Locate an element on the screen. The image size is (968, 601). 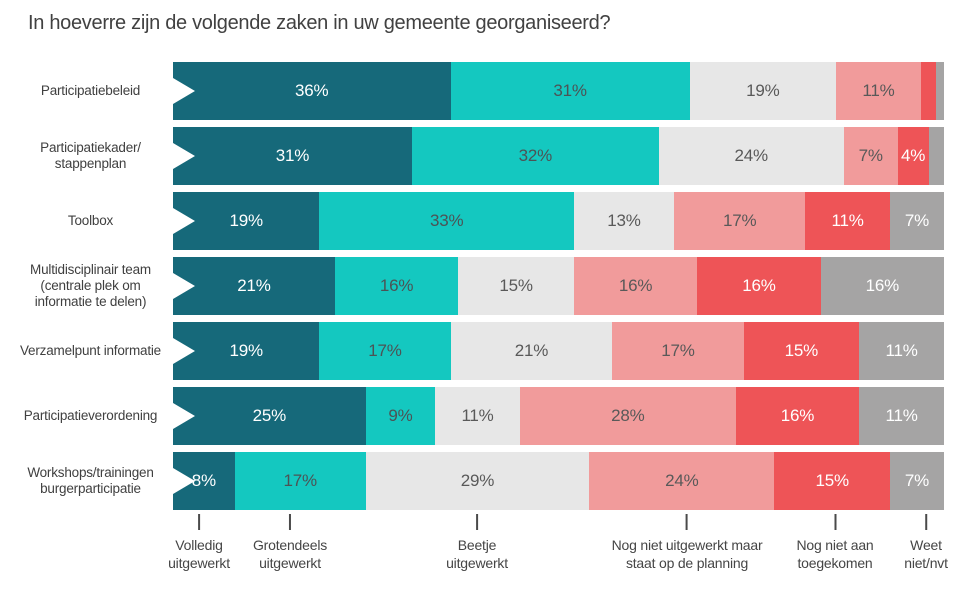
bar-segment-grotendeels-uitgewerkt: 33% is located at coordinates (446, 221).